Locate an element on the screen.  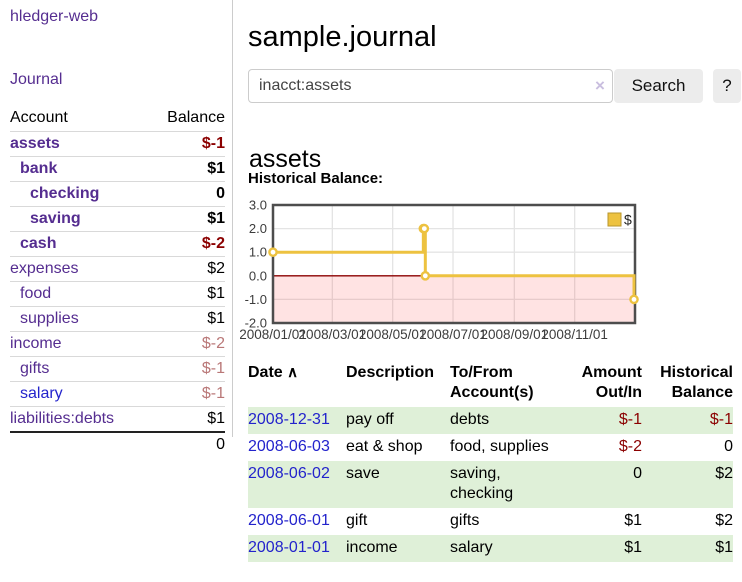
account-link: assets is located at coordinates (35, 143).